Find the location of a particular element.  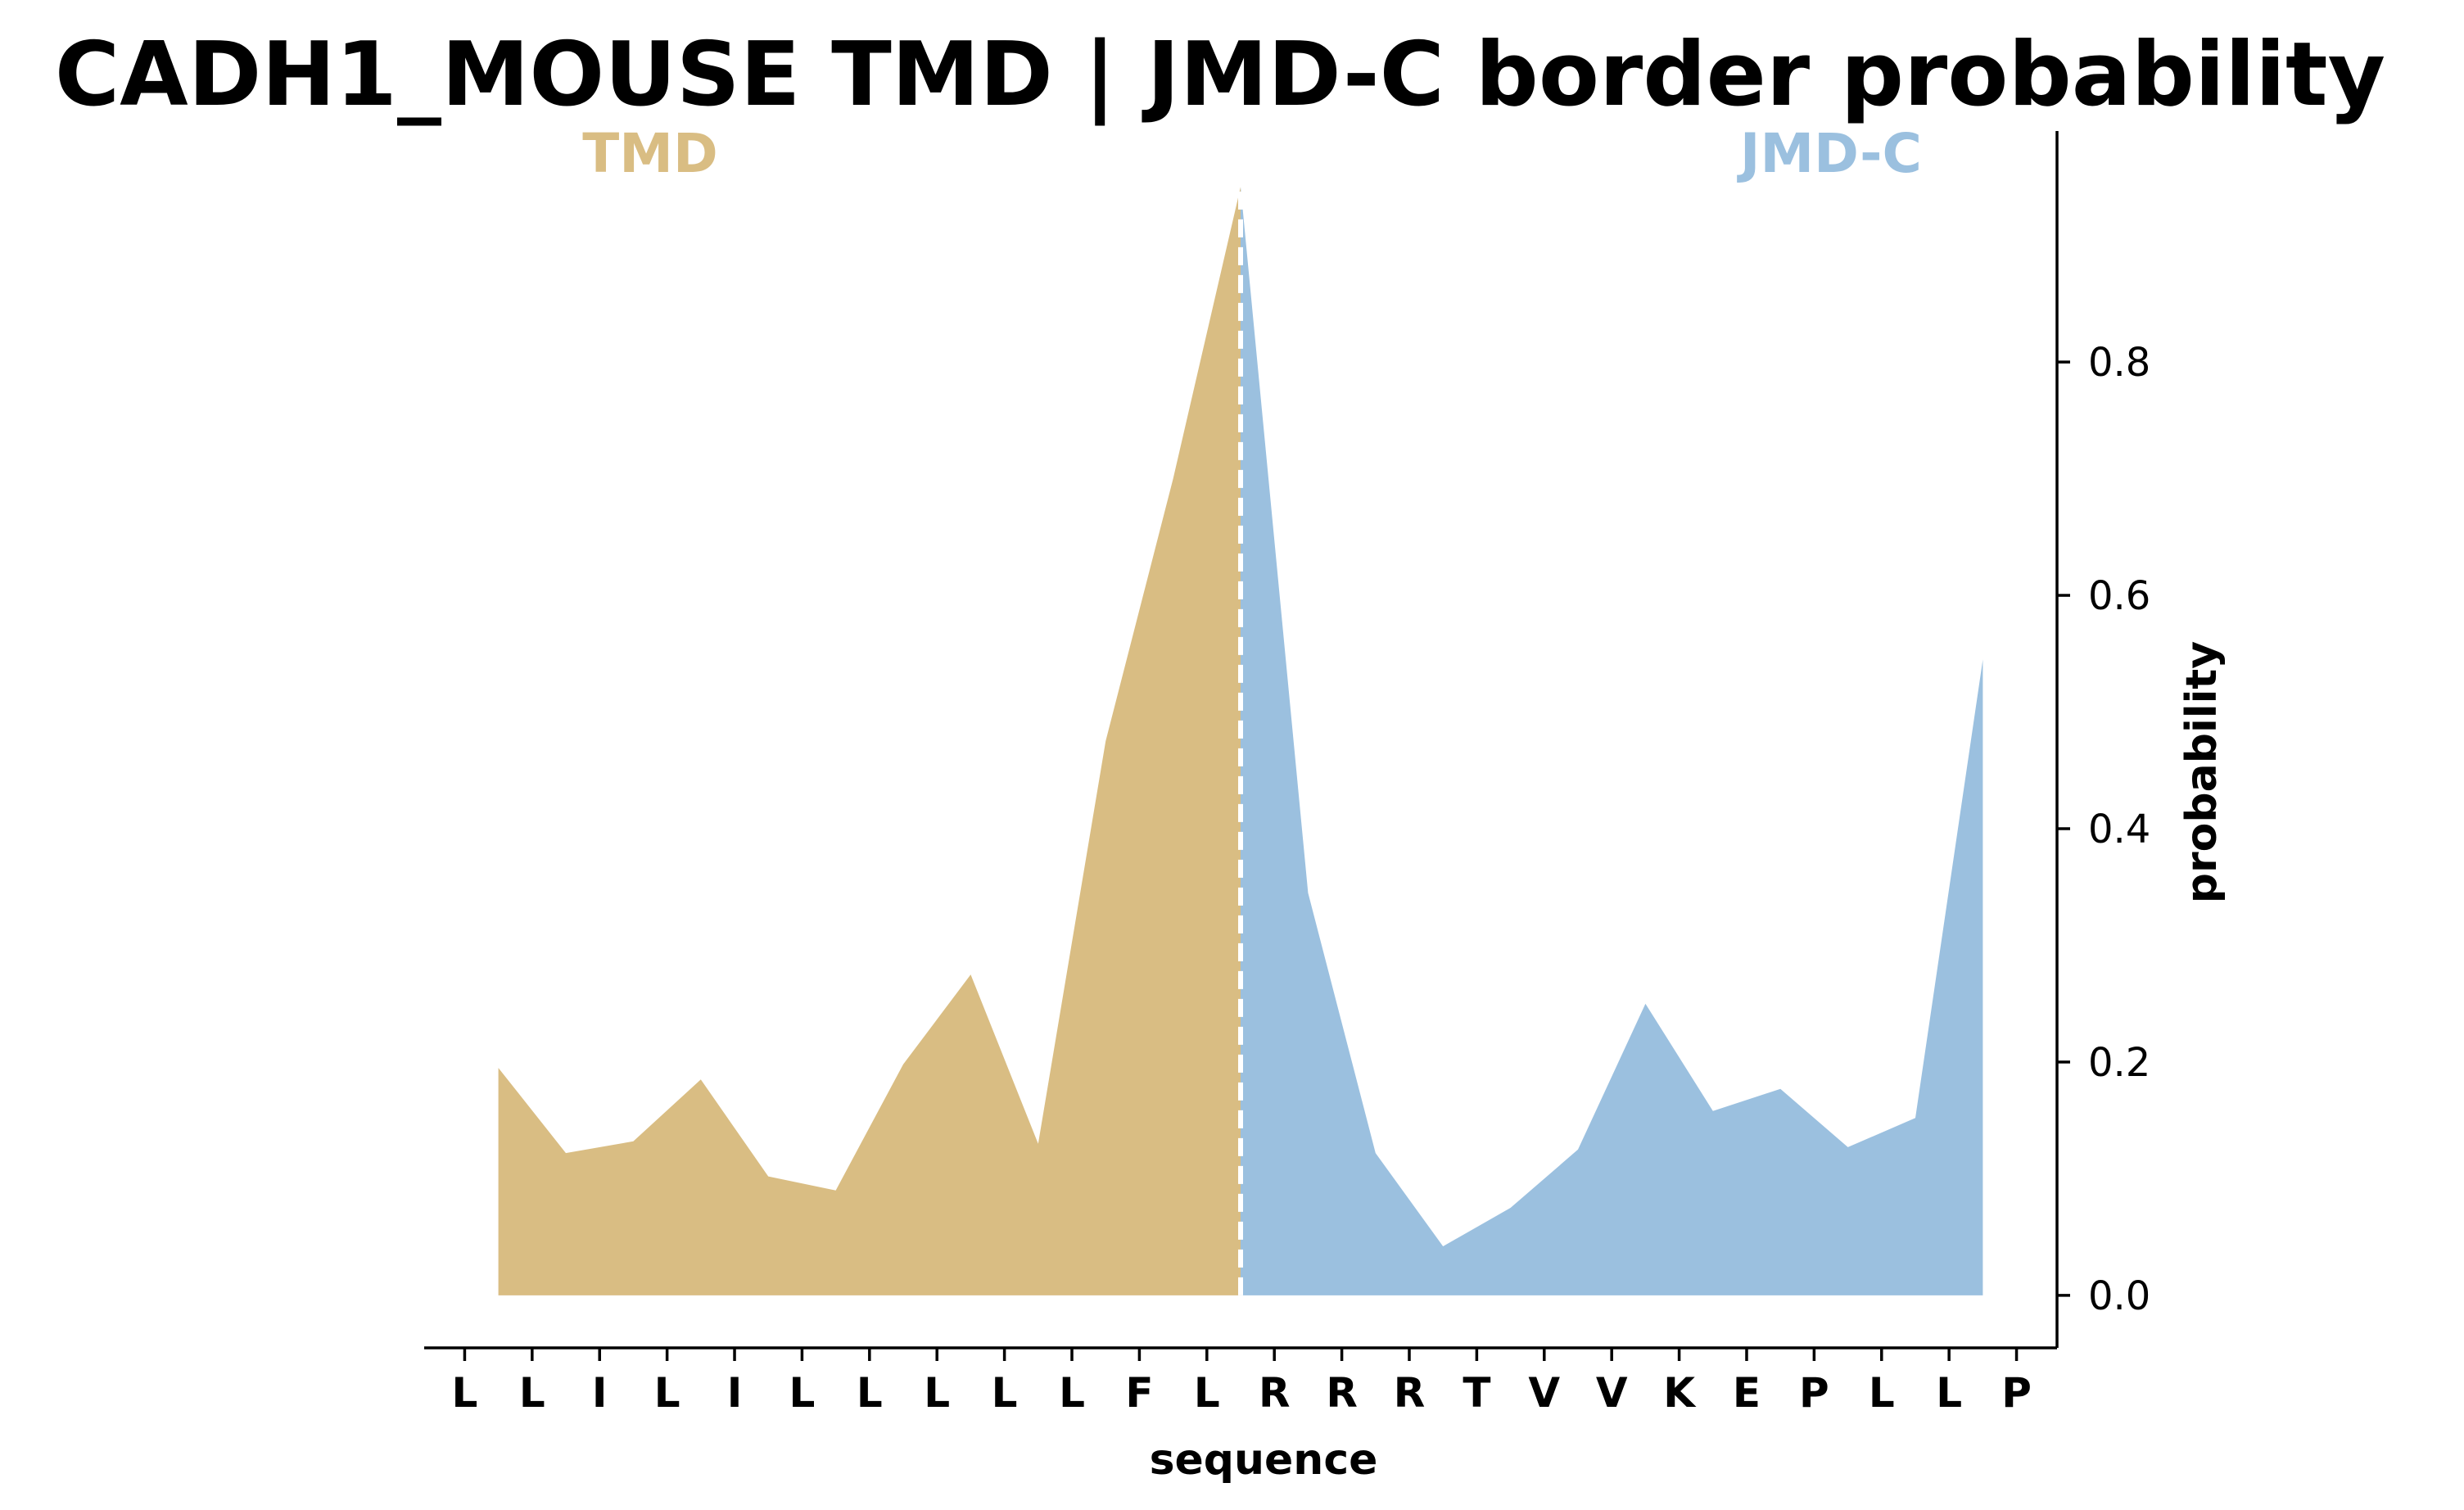

y-ticks: 0.0 0.2 0.4 0.6 0.8 is located at coordinates (2103, 830).